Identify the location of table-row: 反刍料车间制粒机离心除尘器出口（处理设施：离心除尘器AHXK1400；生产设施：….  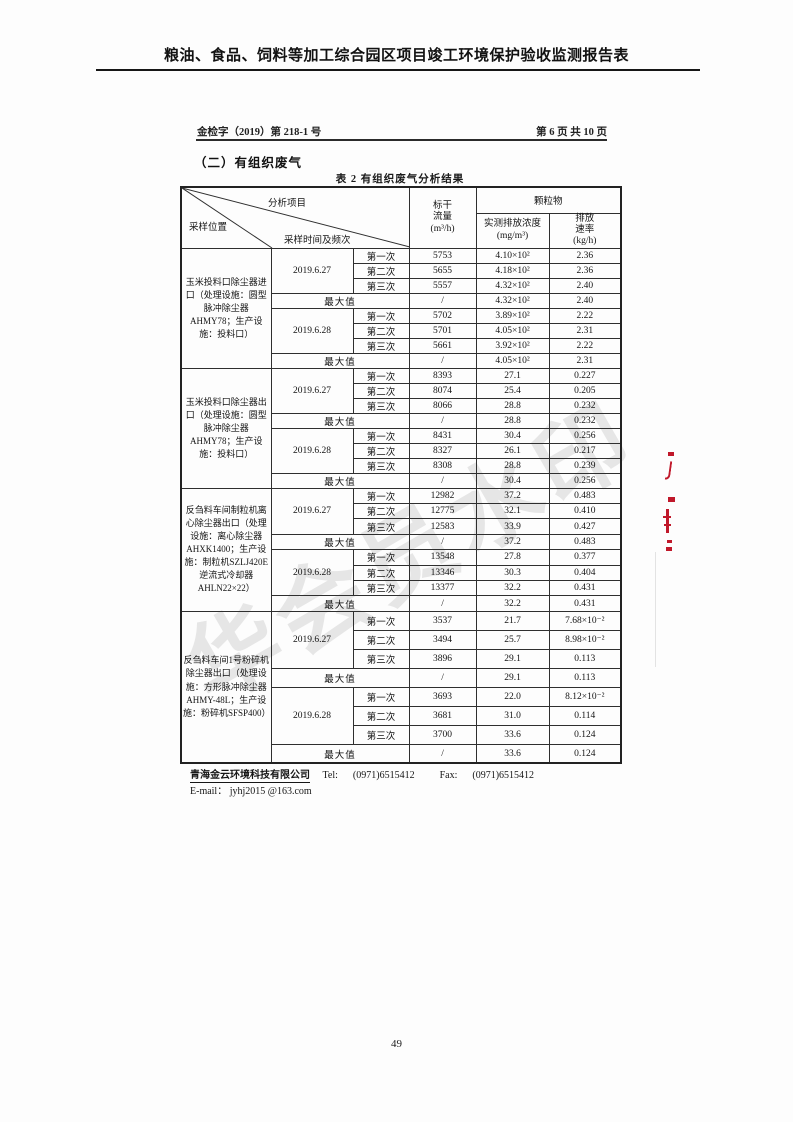
(401, 549).